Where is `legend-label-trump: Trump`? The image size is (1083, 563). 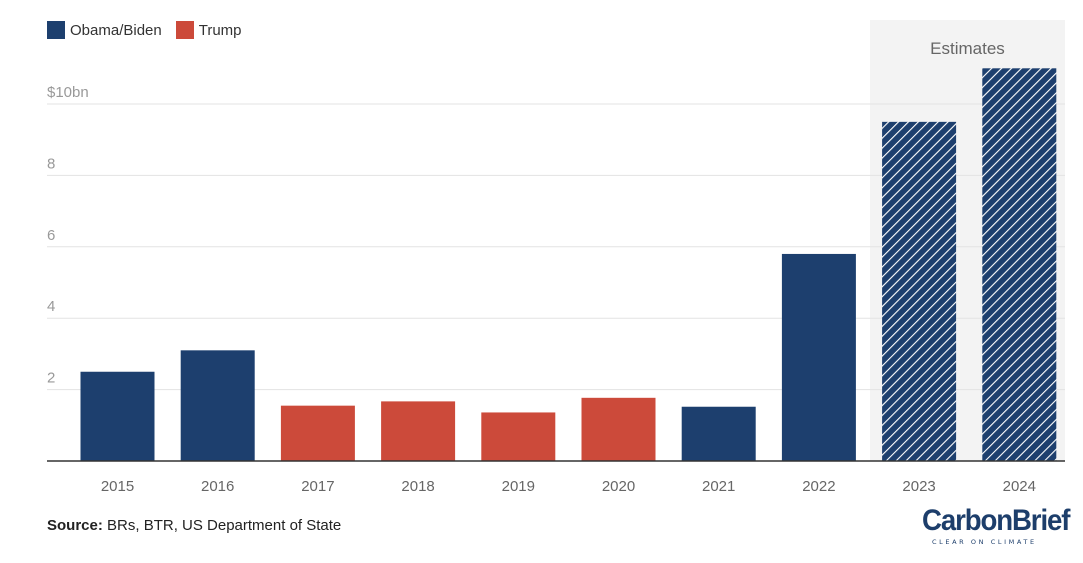
legend-label-trump: Trump is located at coordinates (220, 30).